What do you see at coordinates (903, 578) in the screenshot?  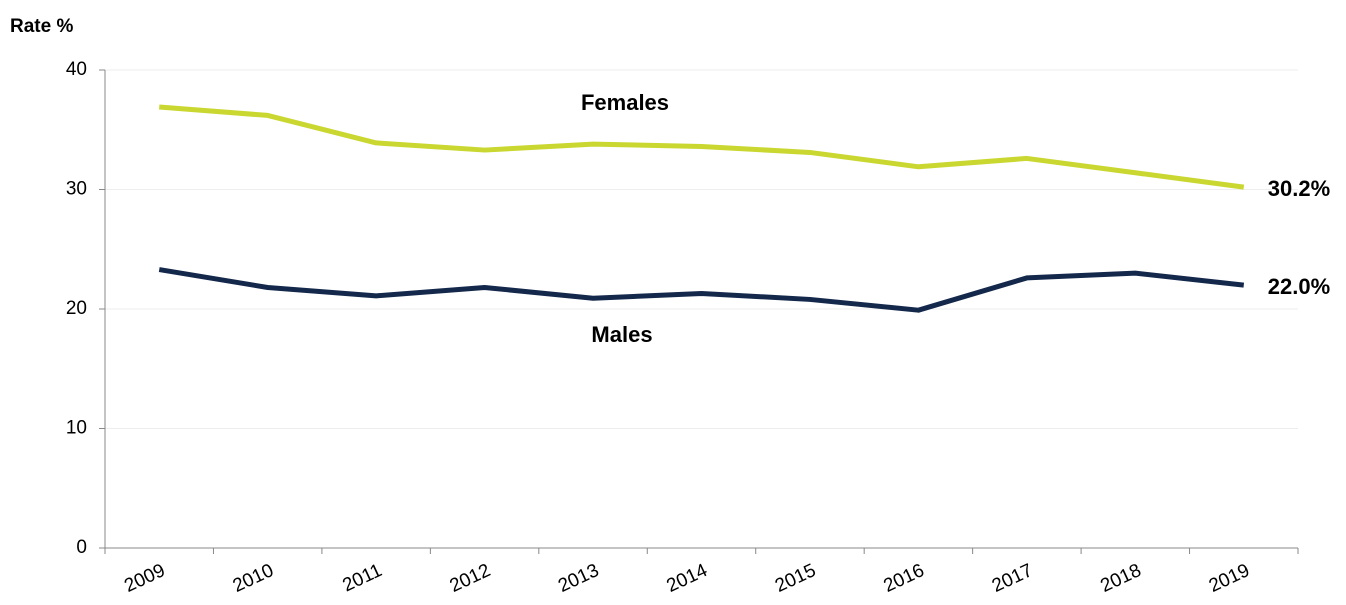 I see `x-tick-label: 2016` at bounding box center [903, 578].